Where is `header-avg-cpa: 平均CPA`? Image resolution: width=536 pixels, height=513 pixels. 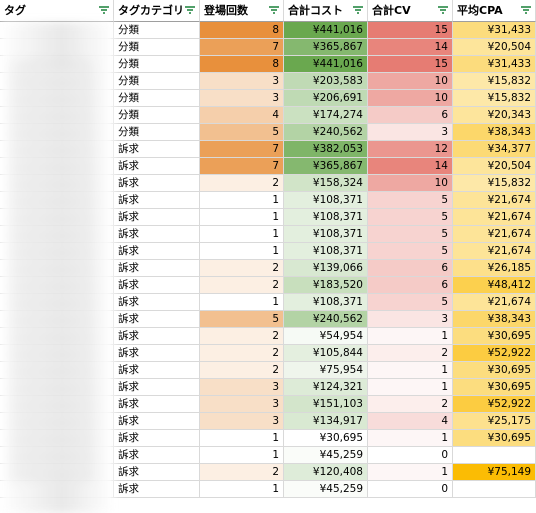
header-avg-cpa: 平均CPA is located at coordinates (494, 11).